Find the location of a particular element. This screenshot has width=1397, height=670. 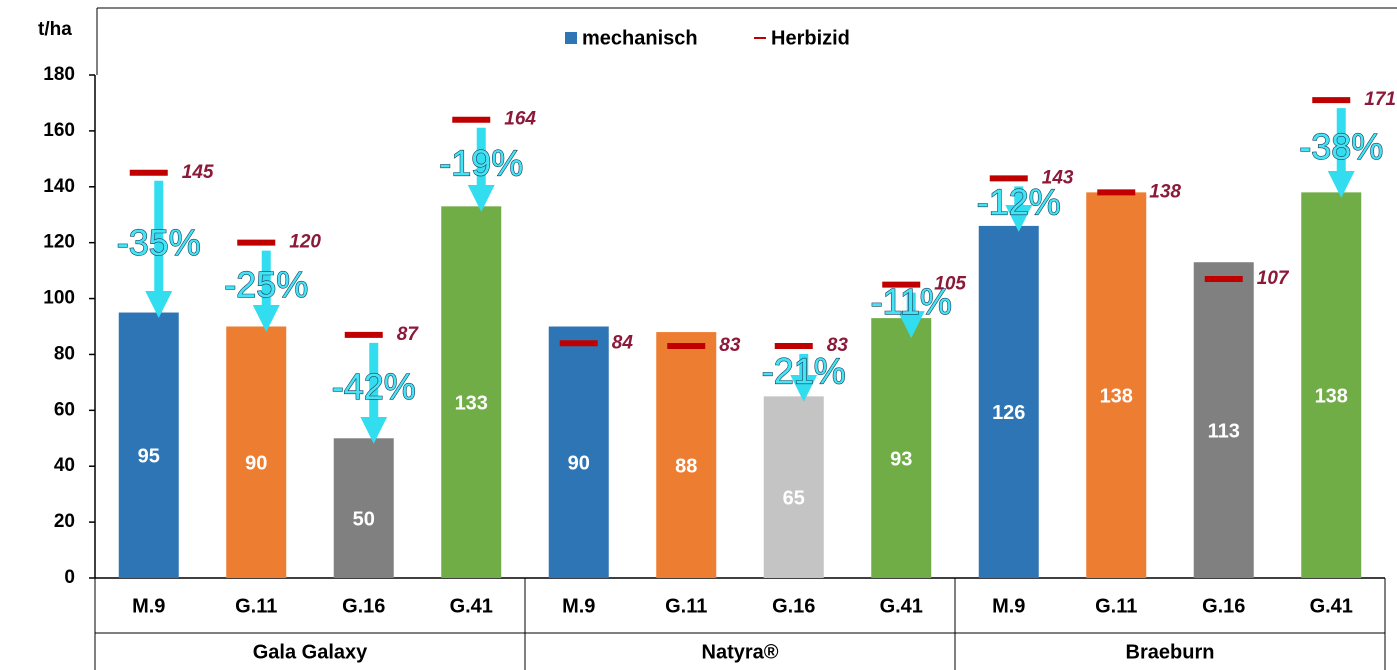

herbizid-label: 138 is located at coordinates (1165, 191).